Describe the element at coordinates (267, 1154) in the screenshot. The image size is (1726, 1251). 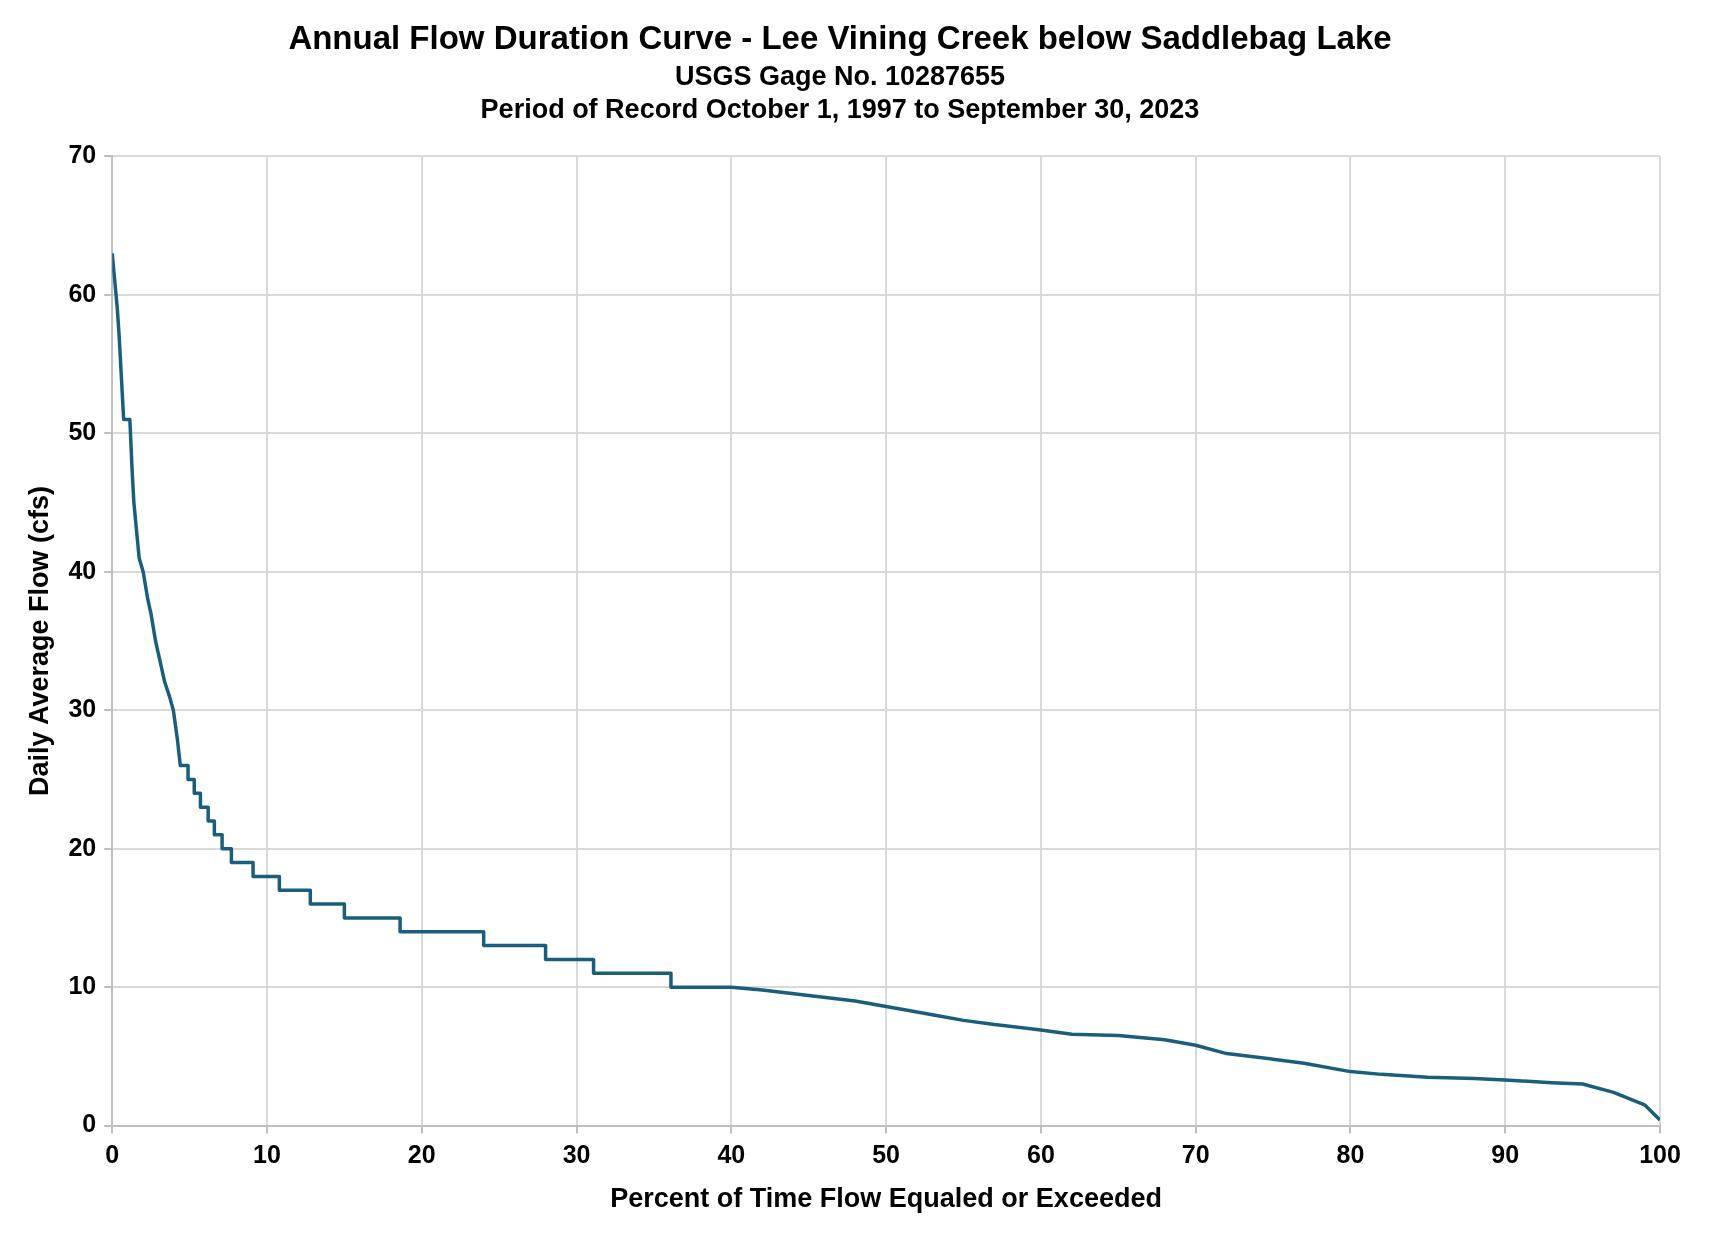
I see `x-tick-label: 10` at that location.